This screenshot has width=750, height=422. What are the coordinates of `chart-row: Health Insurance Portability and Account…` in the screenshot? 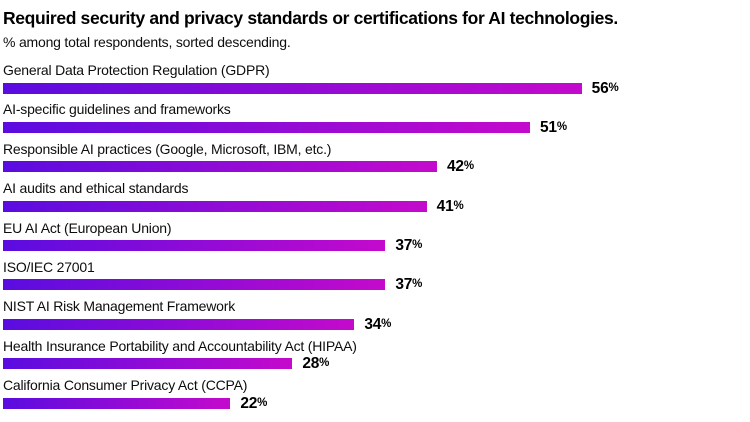 It's located at (376, 357).